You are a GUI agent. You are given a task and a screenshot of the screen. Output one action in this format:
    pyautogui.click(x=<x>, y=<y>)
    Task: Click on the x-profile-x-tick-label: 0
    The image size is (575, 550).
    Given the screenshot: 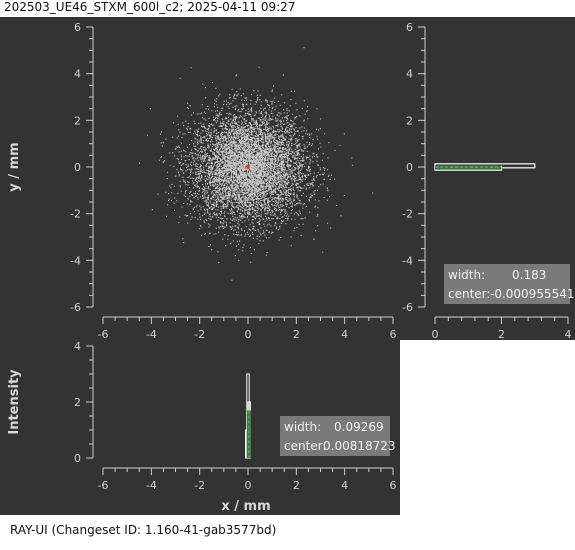 What is the action you would take?
    pyautogui.click(x=248, y=485)
    